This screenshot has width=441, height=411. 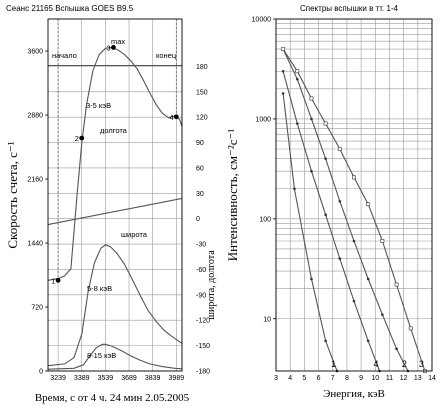 What do you see at coordinates (347, 378) in the screenshot?
I see `right-x-tick-label: 8` at bounding box center [347, 378].